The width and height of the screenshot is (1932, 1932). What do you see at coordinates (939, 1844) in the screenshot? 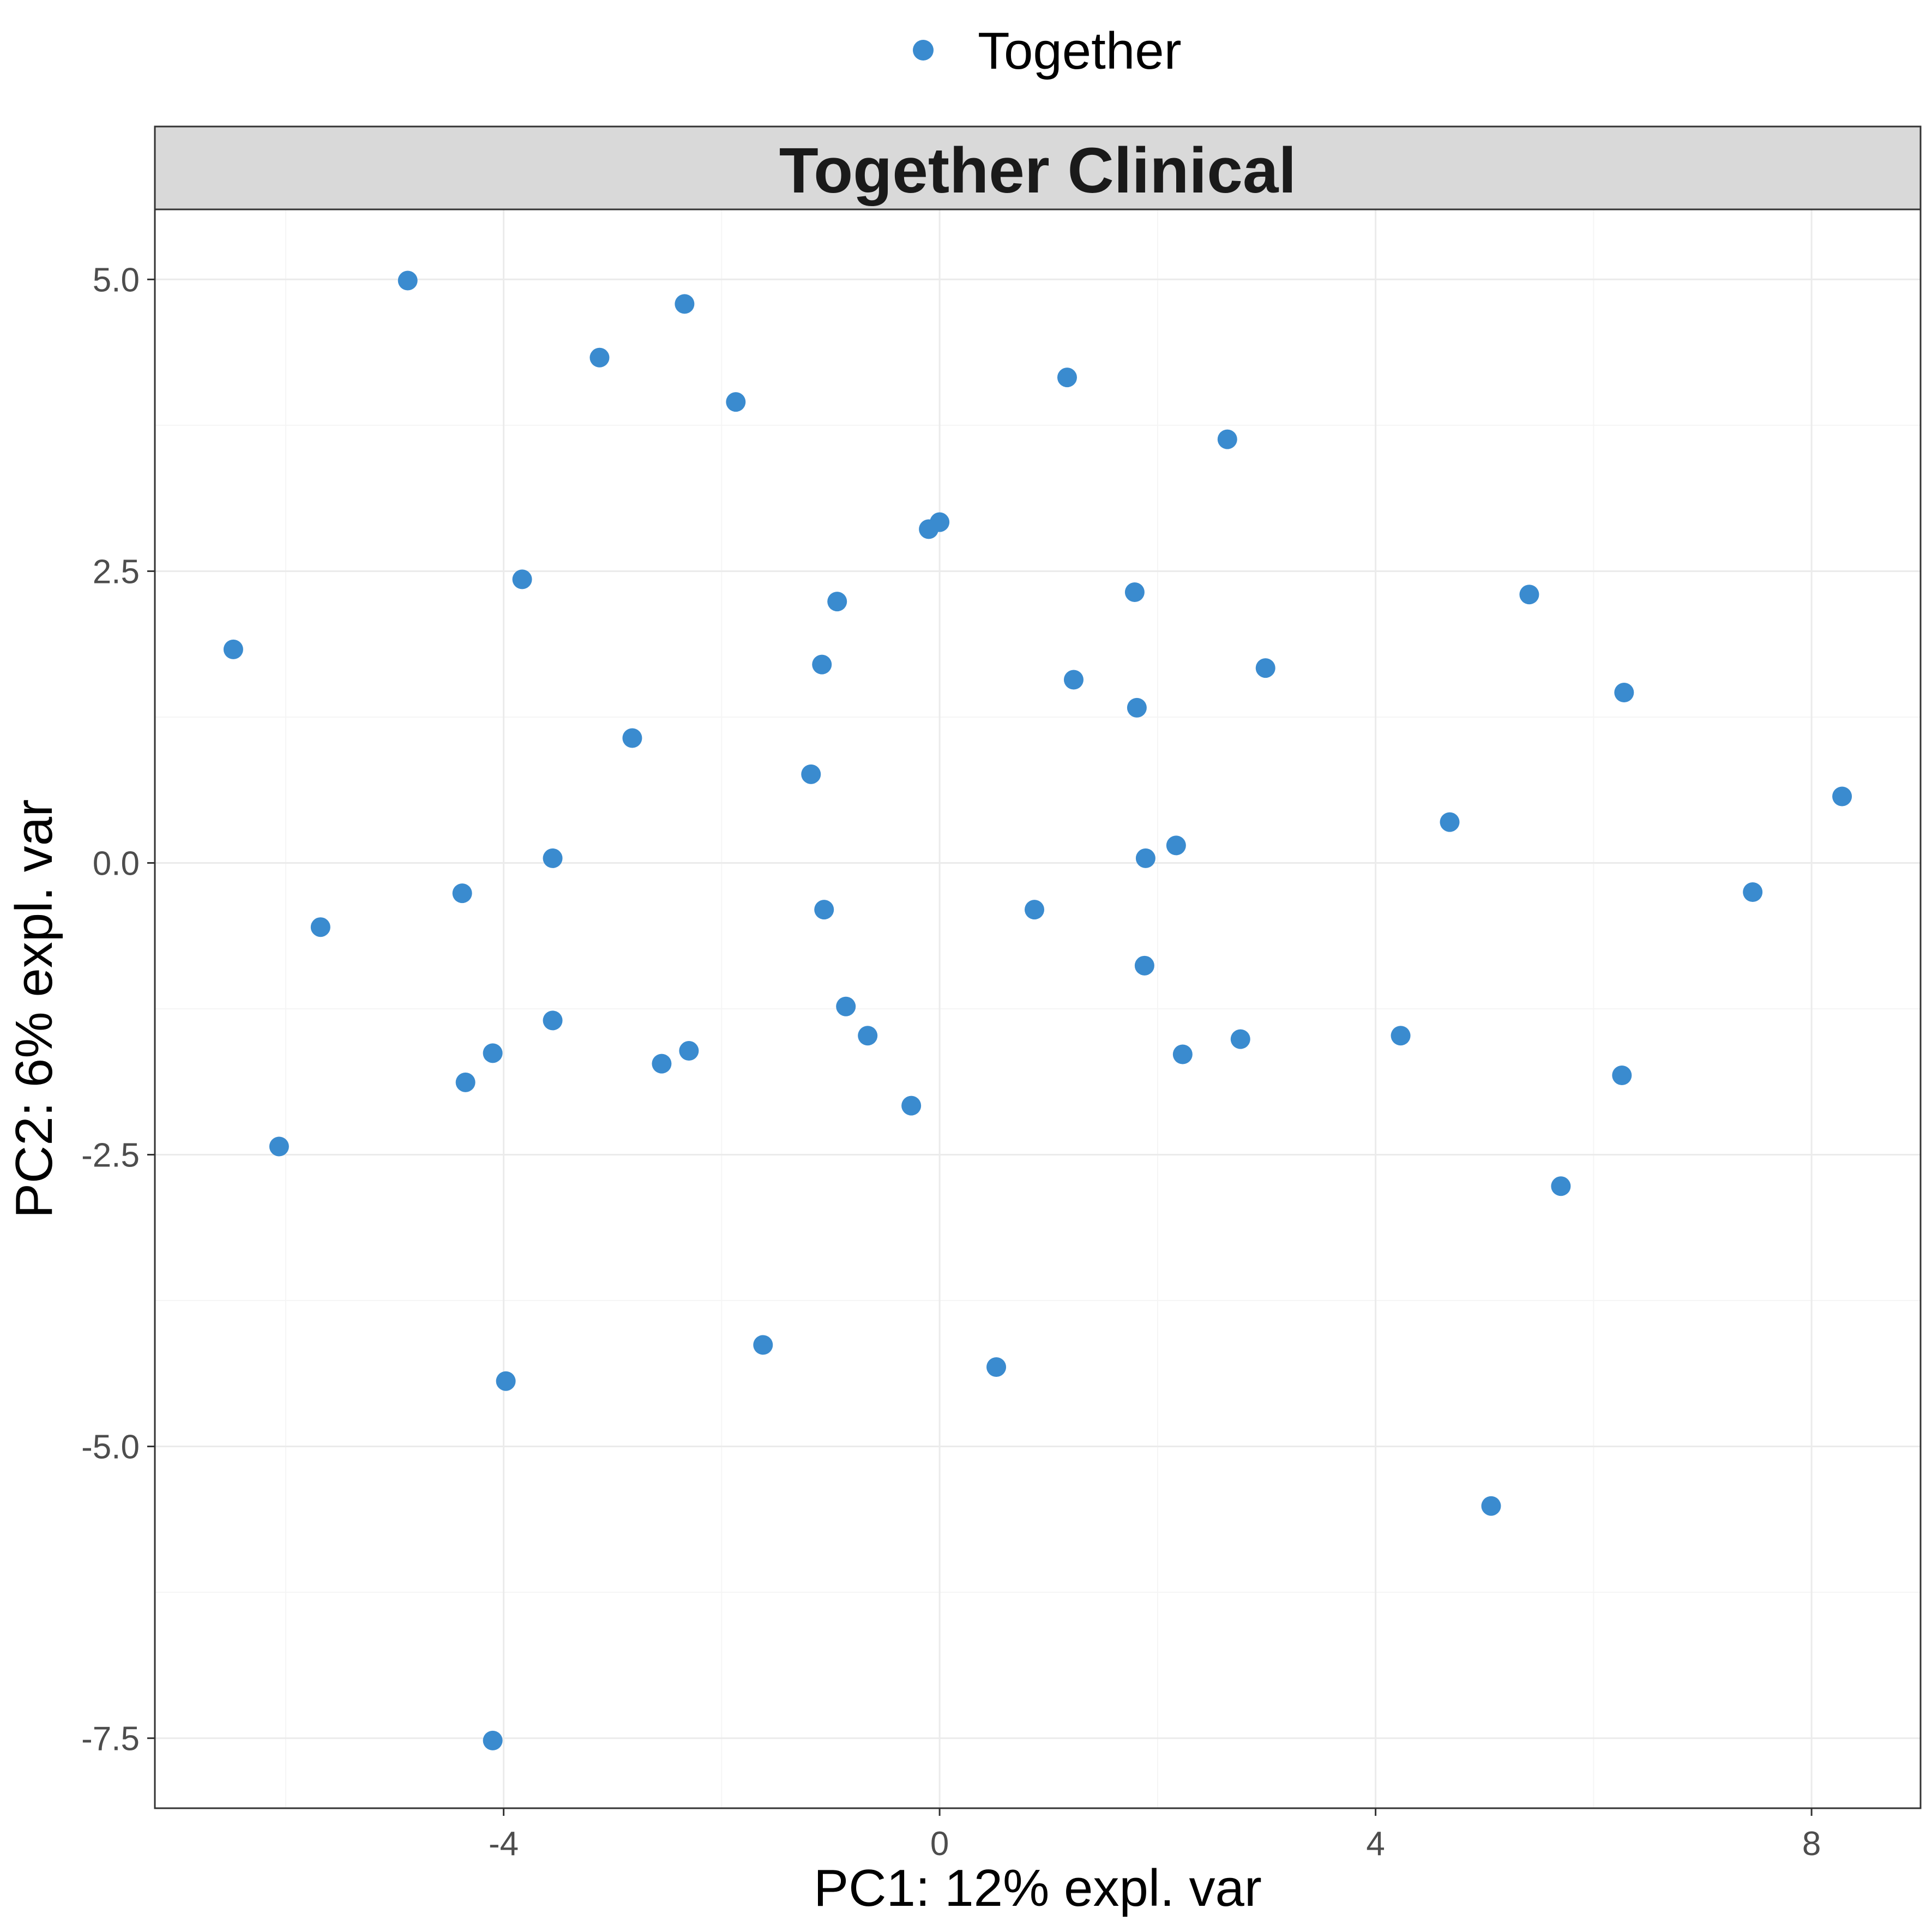
I see `x-tick-label: 0` at bounding box center [939, 1844].